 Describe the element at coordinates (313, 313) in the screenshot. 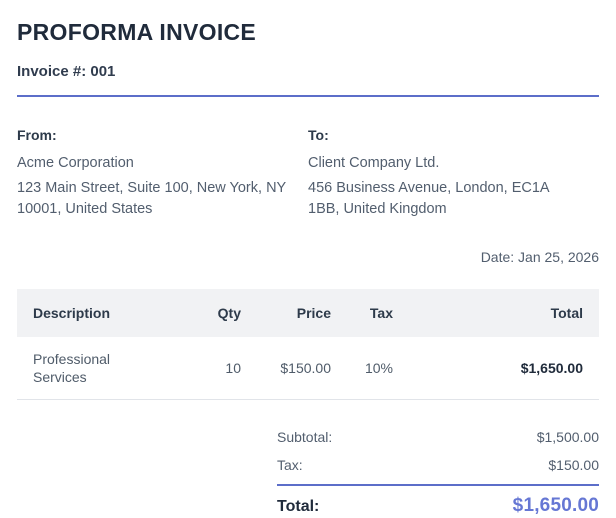

I see `column-header-price: Price` at that location.